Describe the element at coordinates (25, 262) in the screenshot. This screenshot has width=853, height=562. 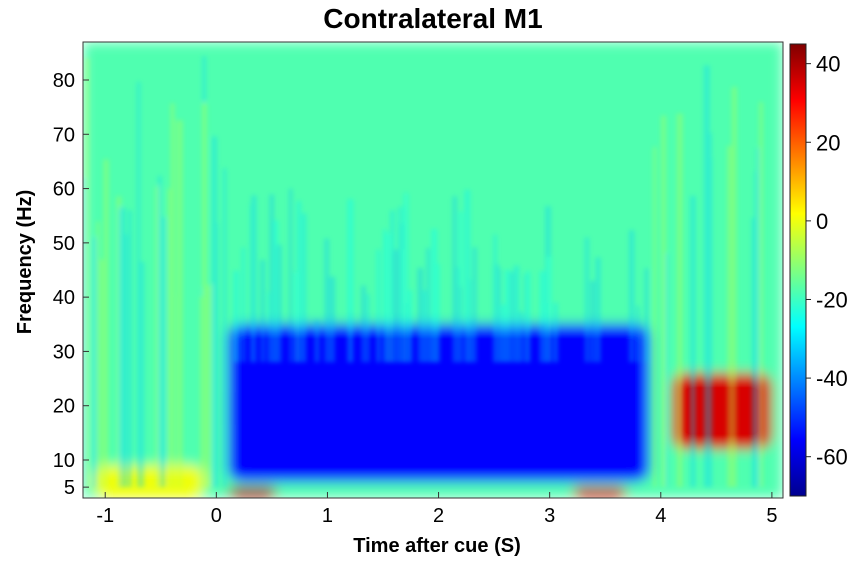
I see `y-axis-label: Frequency (Hz)` at that location.